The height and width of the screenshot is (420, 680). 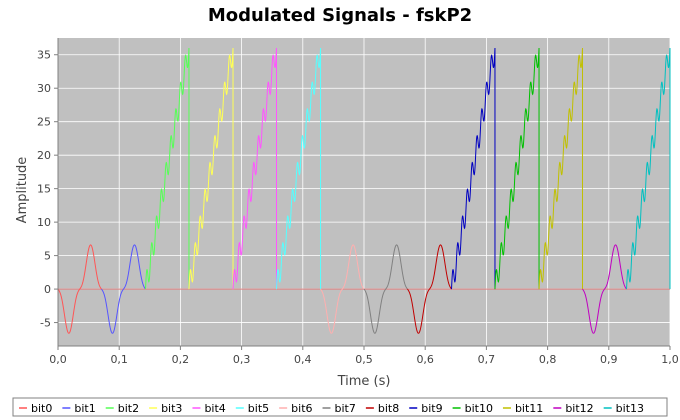 What do you see at coordinates (548, 359) in the screenshot?
I see `x-tick-label: 0,8` at bounding box center [548, 359].